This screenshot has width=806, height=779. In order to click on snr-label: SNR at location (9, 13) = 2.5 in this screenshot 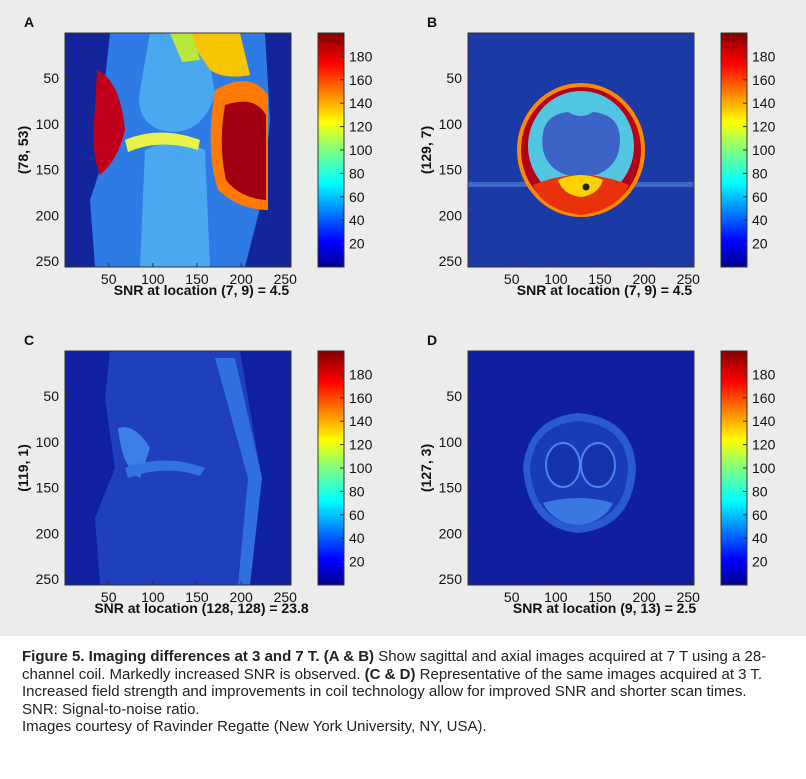, I will do `click(604, 608)`.